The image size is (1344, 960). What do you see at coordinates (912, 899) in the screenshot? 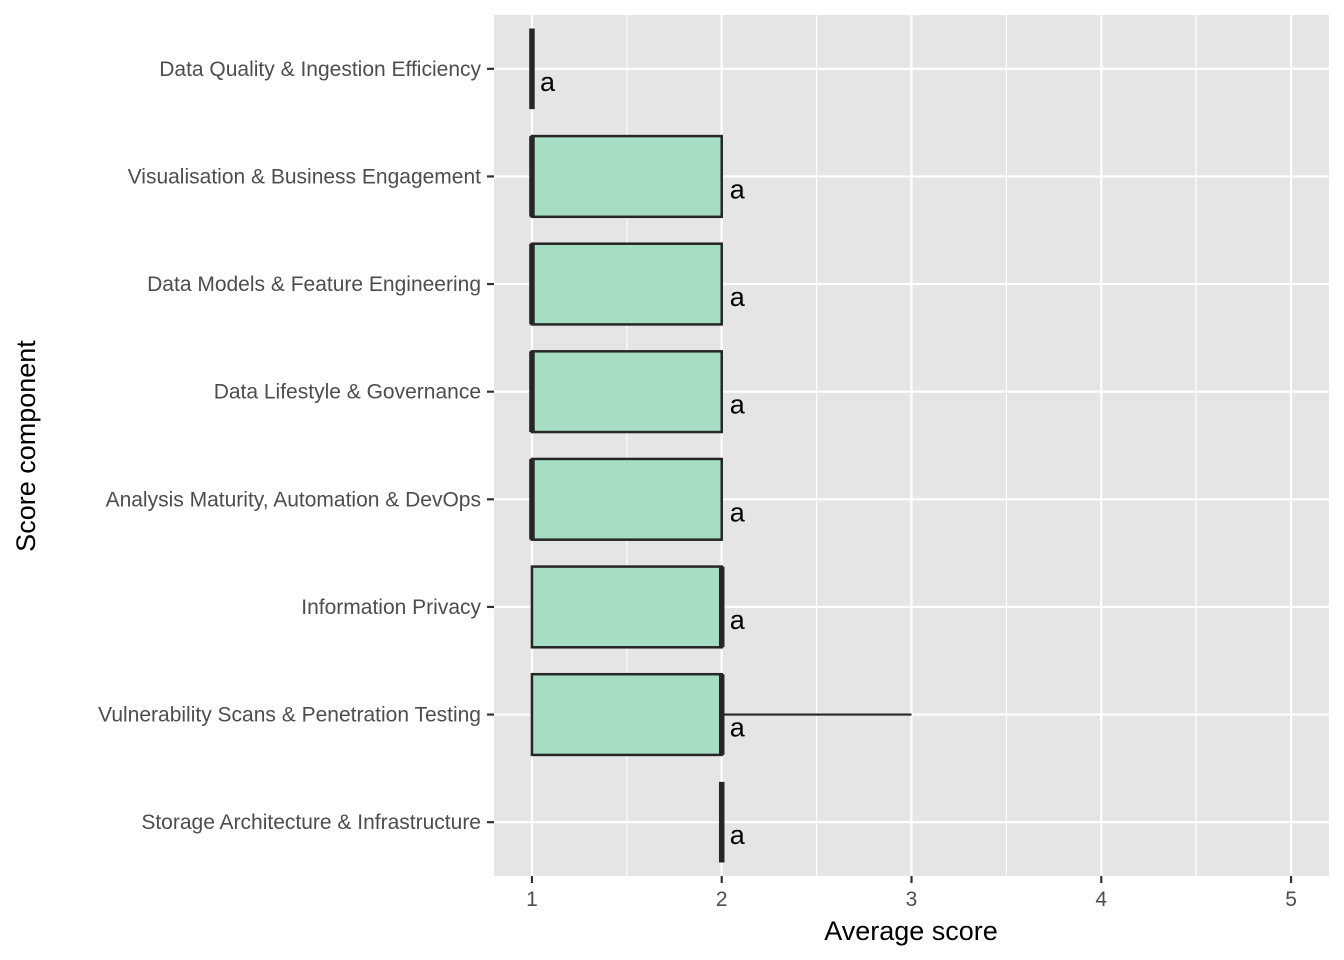
I see `x-tick-label: 3` at bounding box center [912, 899].